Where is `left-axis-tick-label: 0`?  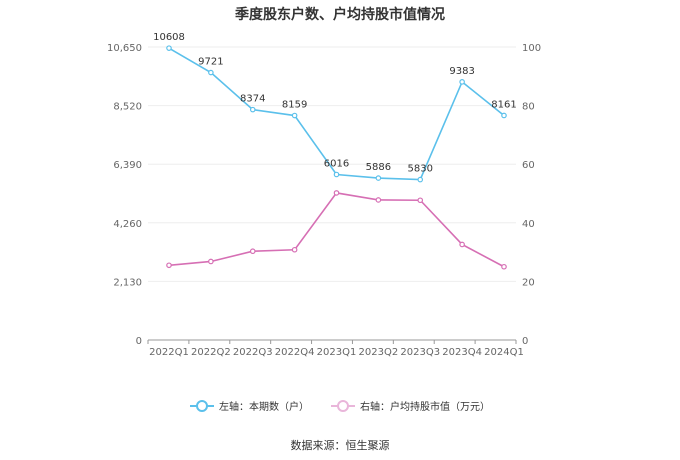
left-axis-tick-label: 0 is located at coordinates (139, 341).